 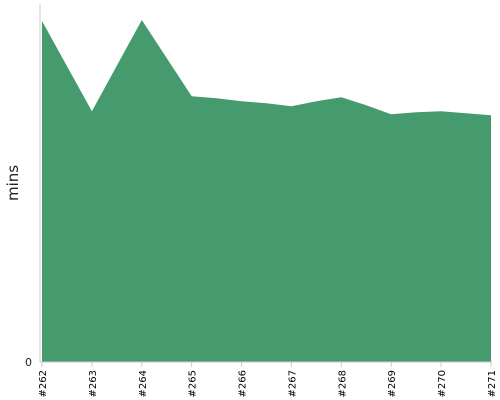 I want to click on x-tick-label: #268, so click(x=342, y=383).